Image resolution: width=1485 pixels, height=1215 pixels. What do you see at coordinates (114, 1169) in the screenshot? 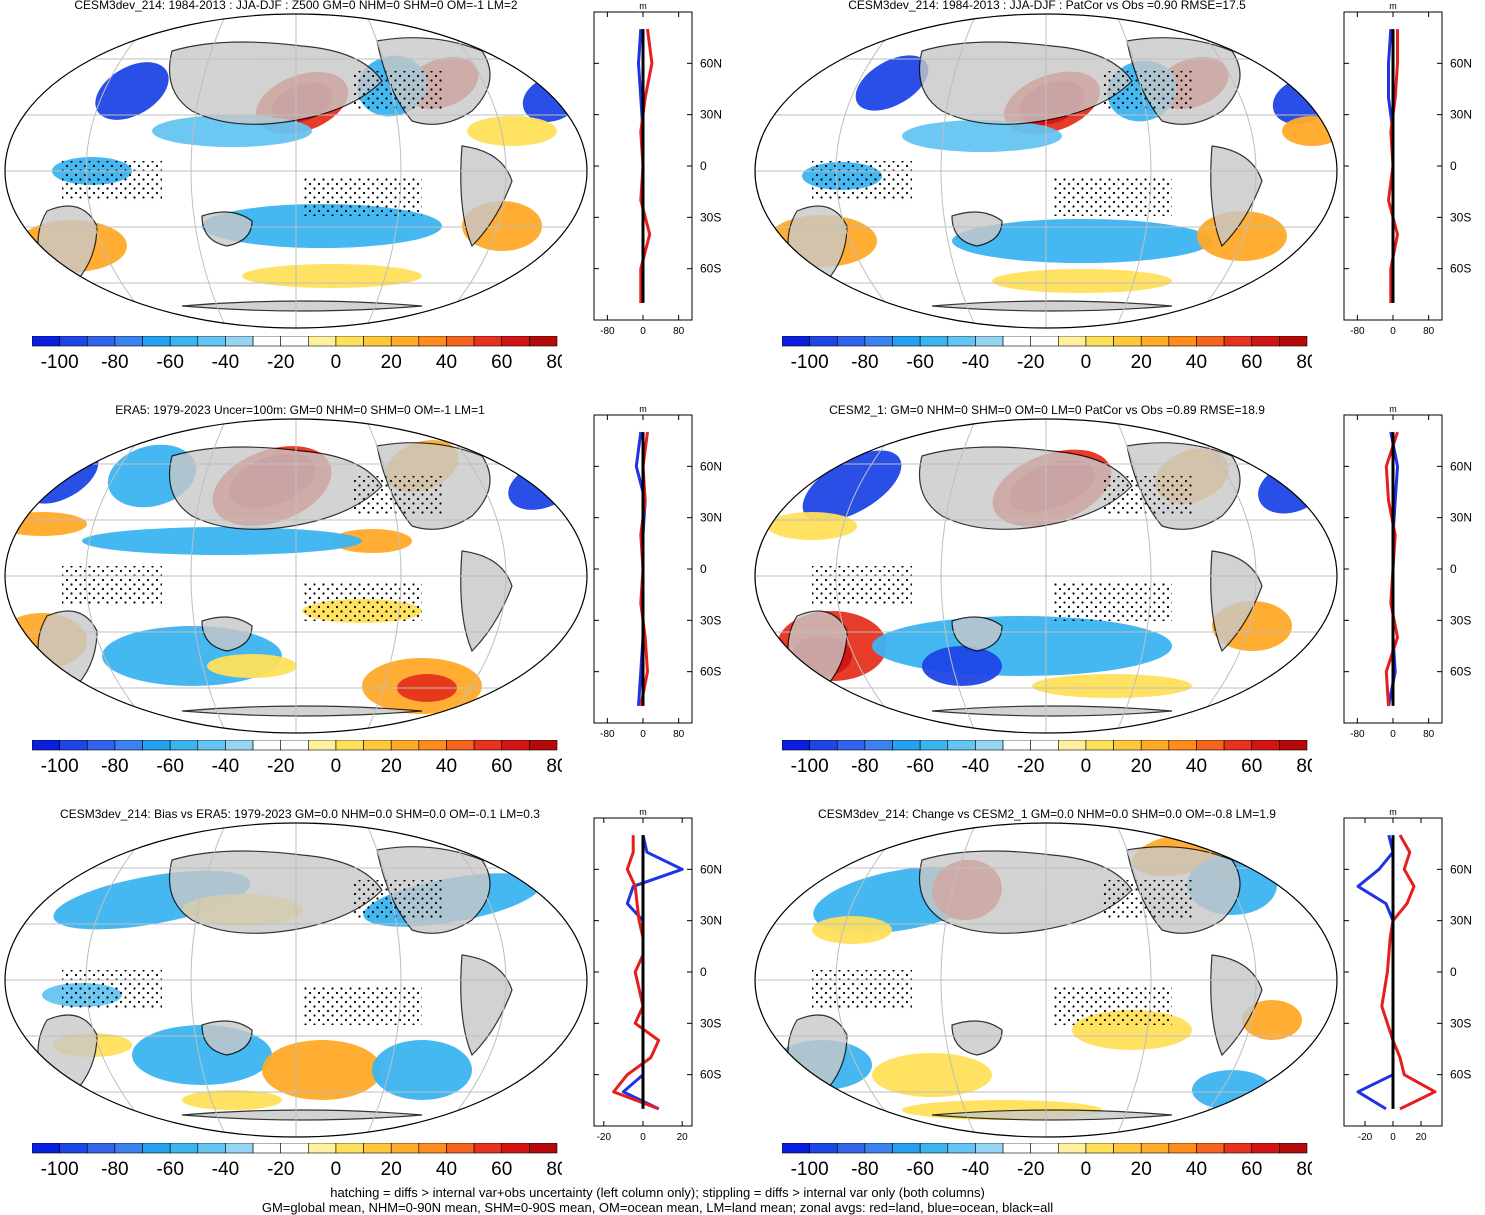
I see `colorbar-tick-label: -80` at bounding box center [114, 1169].